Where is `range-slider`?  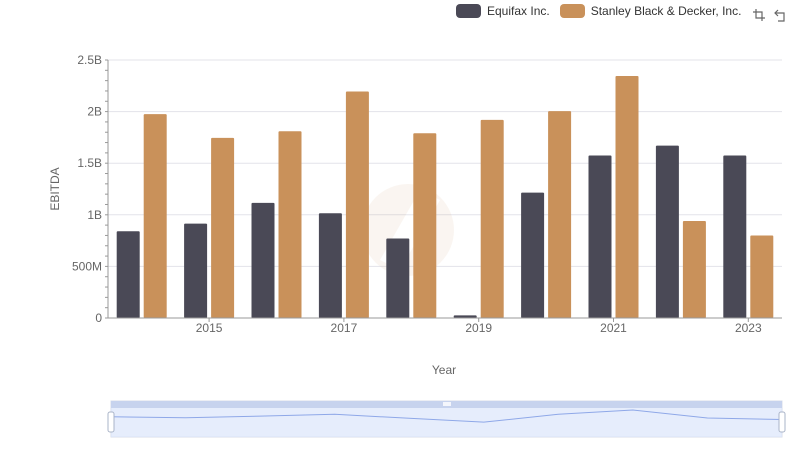
range-slider is located at coordinates (446, 419).